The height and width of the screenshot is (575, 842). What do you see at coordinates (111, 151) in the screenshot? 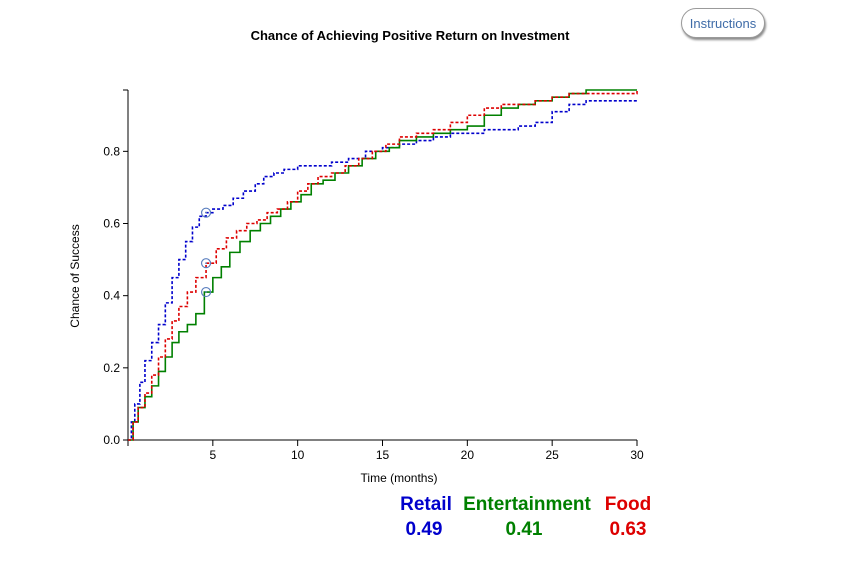
I see `y-tick-label: 0.8` at bounding box center [111, 151].